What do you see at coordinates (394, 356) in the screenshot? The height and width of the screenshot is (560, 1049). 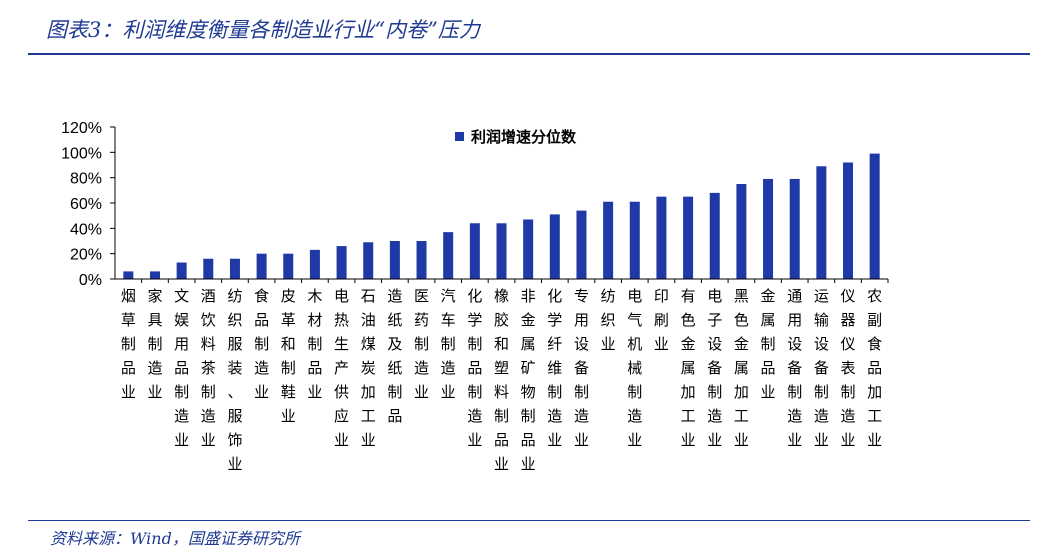 I see `x-tick-label: 造纸及纸制品` at bounding box center [394, 356].